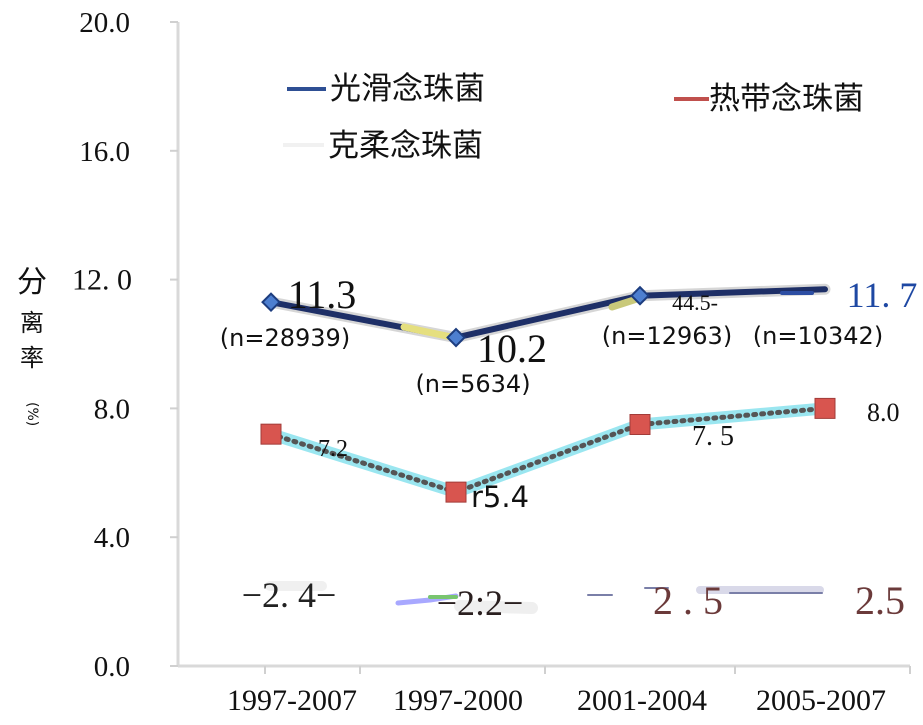 This screenshot has width=923, height=725. What do you see at coordinates (496, 607) in the screenshot?
I see `series-segment` at bounding box center [496, 607].